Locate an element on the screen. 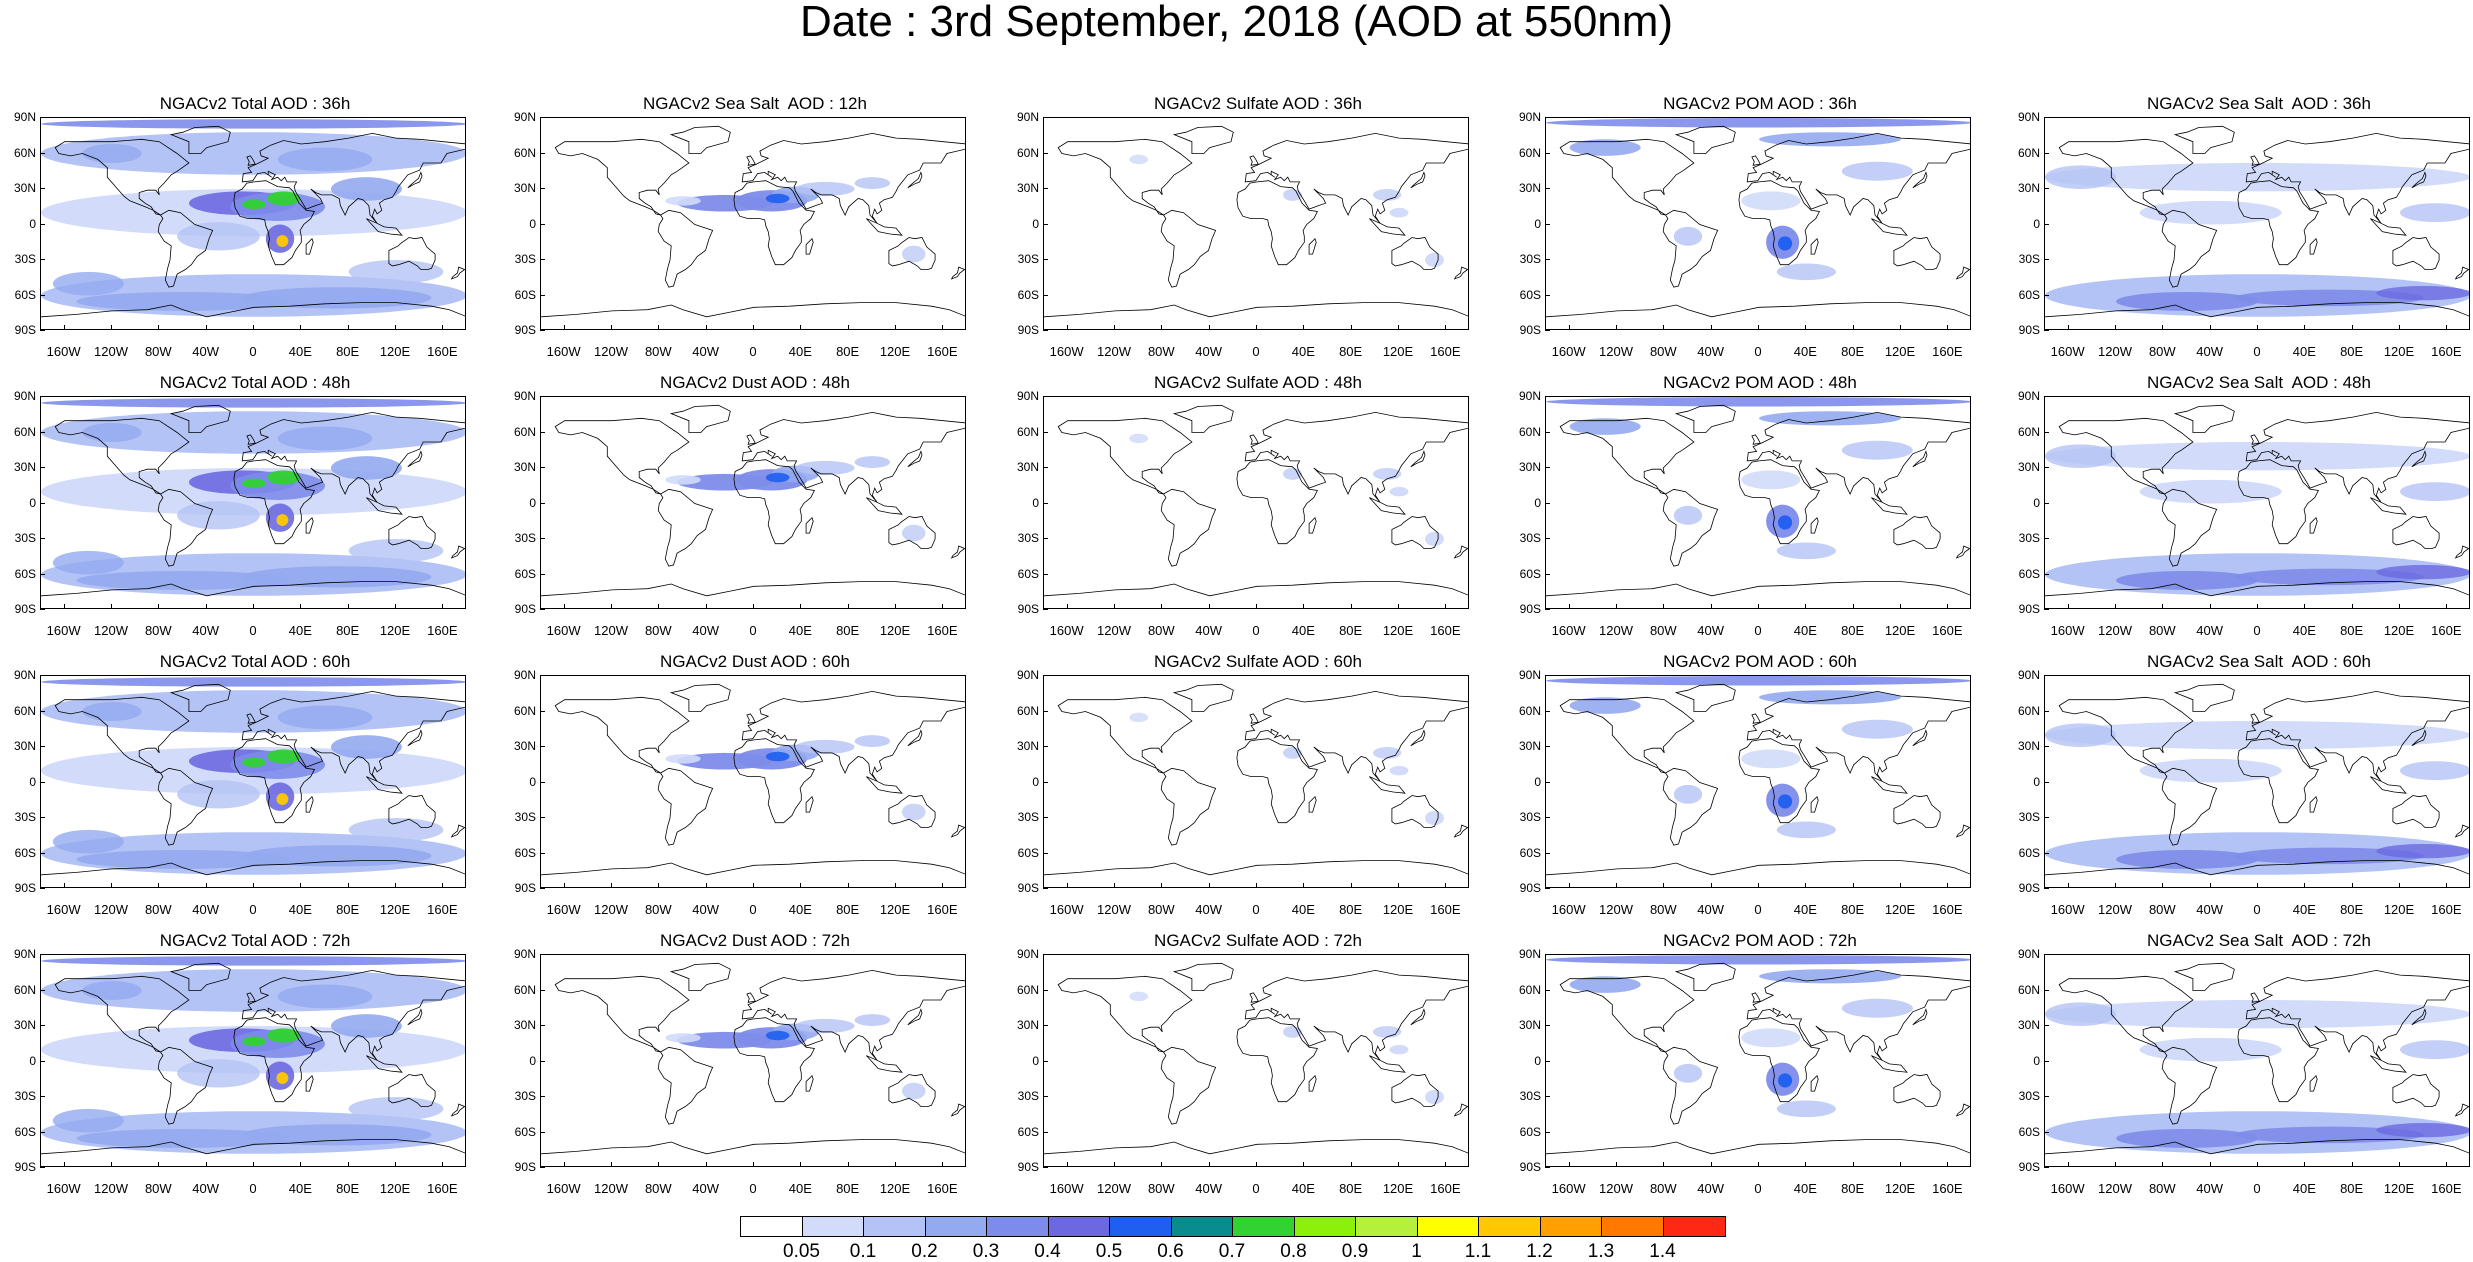  colorbar-label: 0.4 is located at coordinates (1047, 1251).